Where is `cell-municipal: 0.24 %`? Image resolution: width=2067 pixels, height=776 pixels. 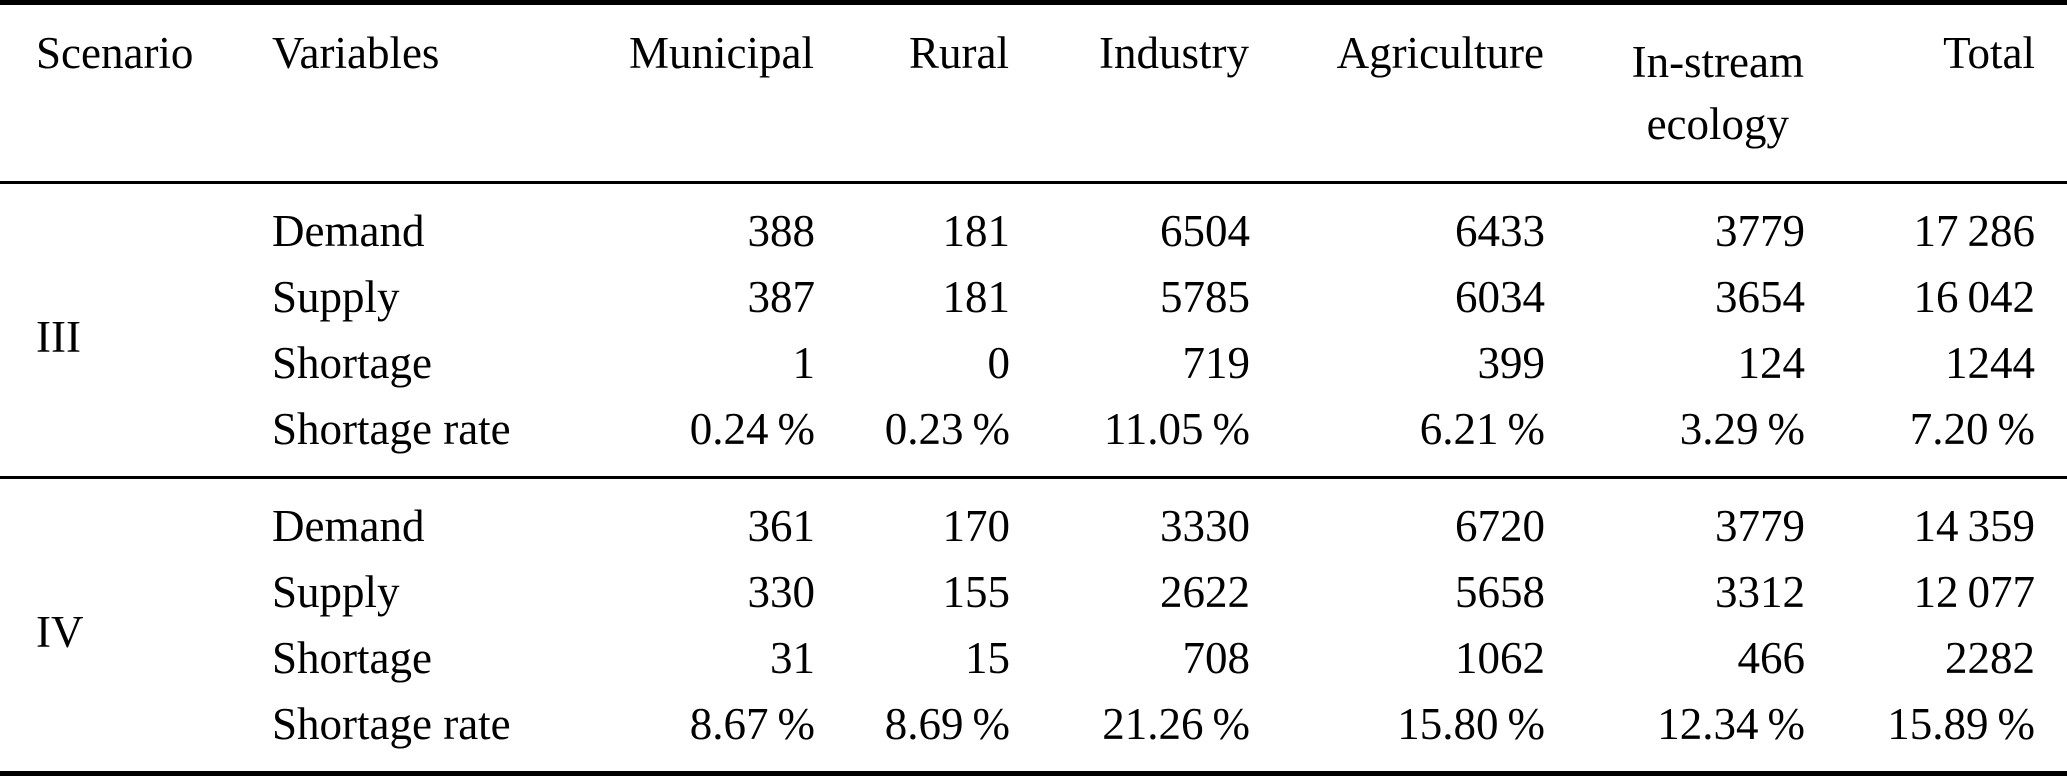
cell-municipal: 0.24 % is located at coordinates (752, 428).